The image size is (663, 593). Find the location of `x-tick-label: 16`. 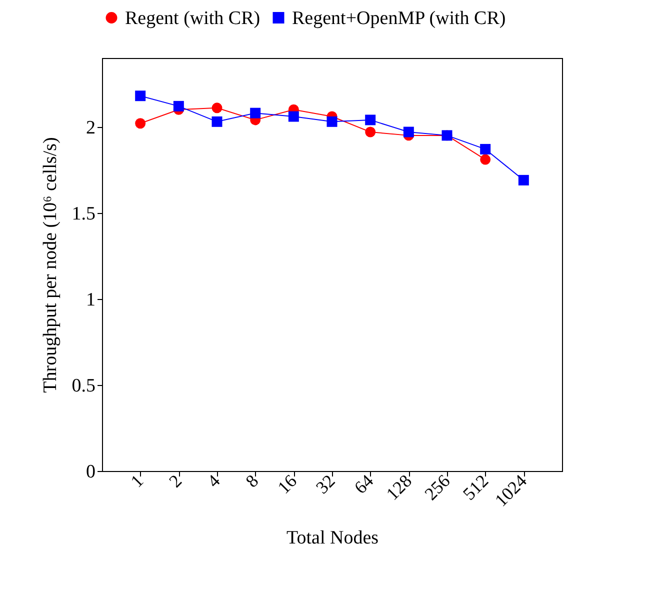

x-tick-label: 16 is located at coordinates (287, 484).